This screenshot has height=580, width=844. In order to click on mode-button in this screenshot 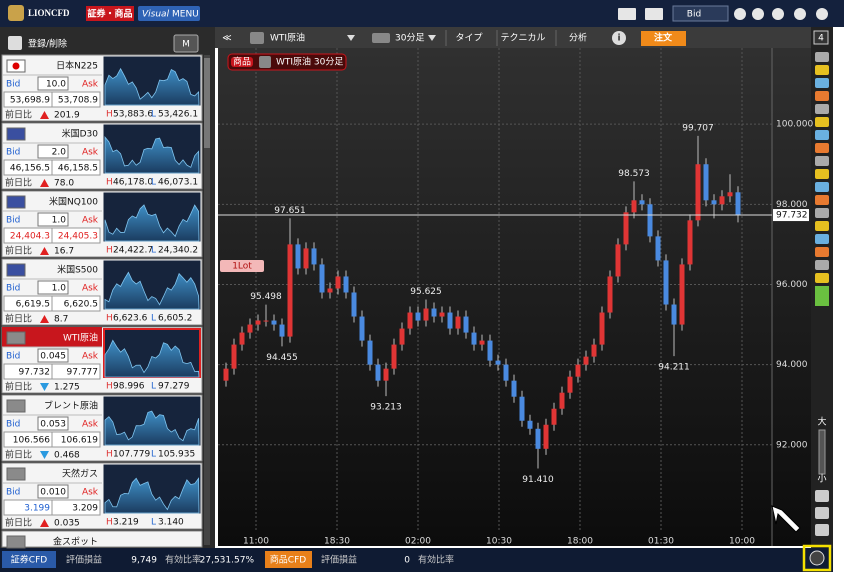, I will do `click(186, 43)`.